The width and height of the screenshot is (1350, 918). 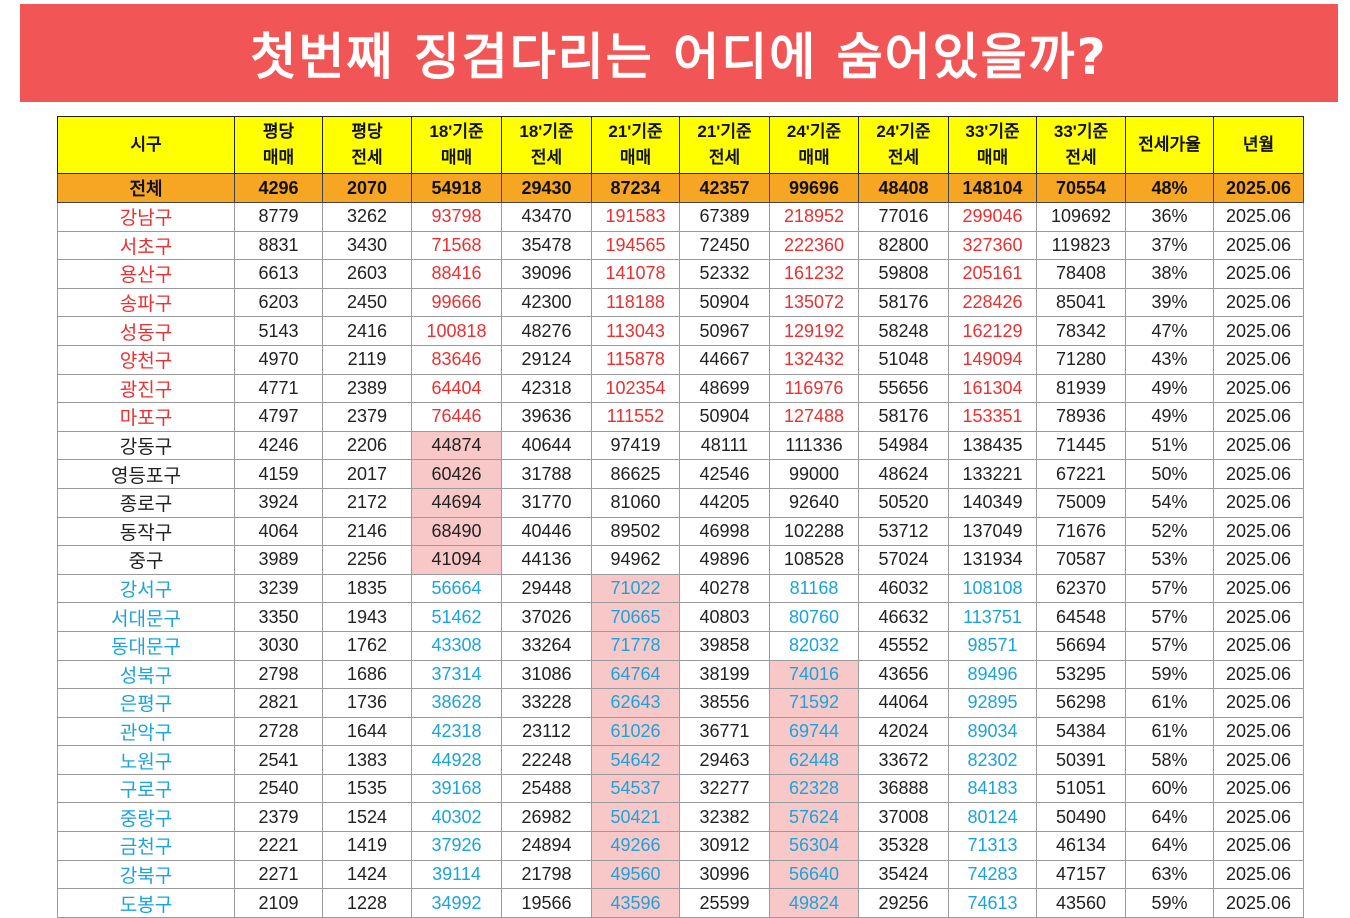 What do you see at coordinates (635, 188) in the screenshot?
I see `total-cell: 87234` at bounding box center [635, 188].